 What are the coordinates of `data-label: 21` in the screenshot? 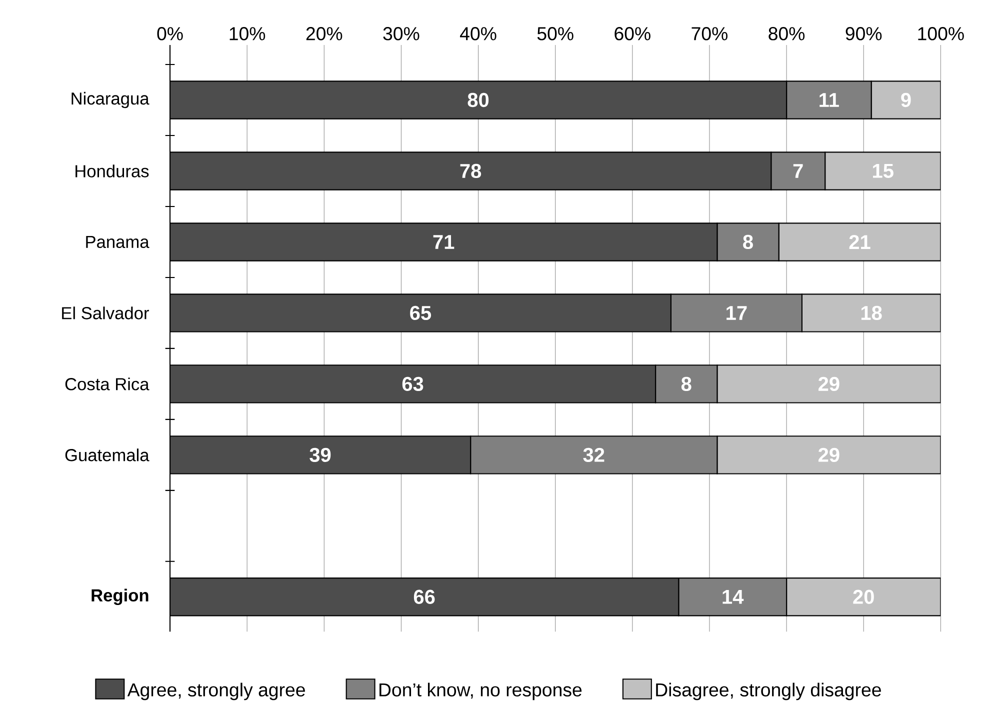 It's located at (859, 241).